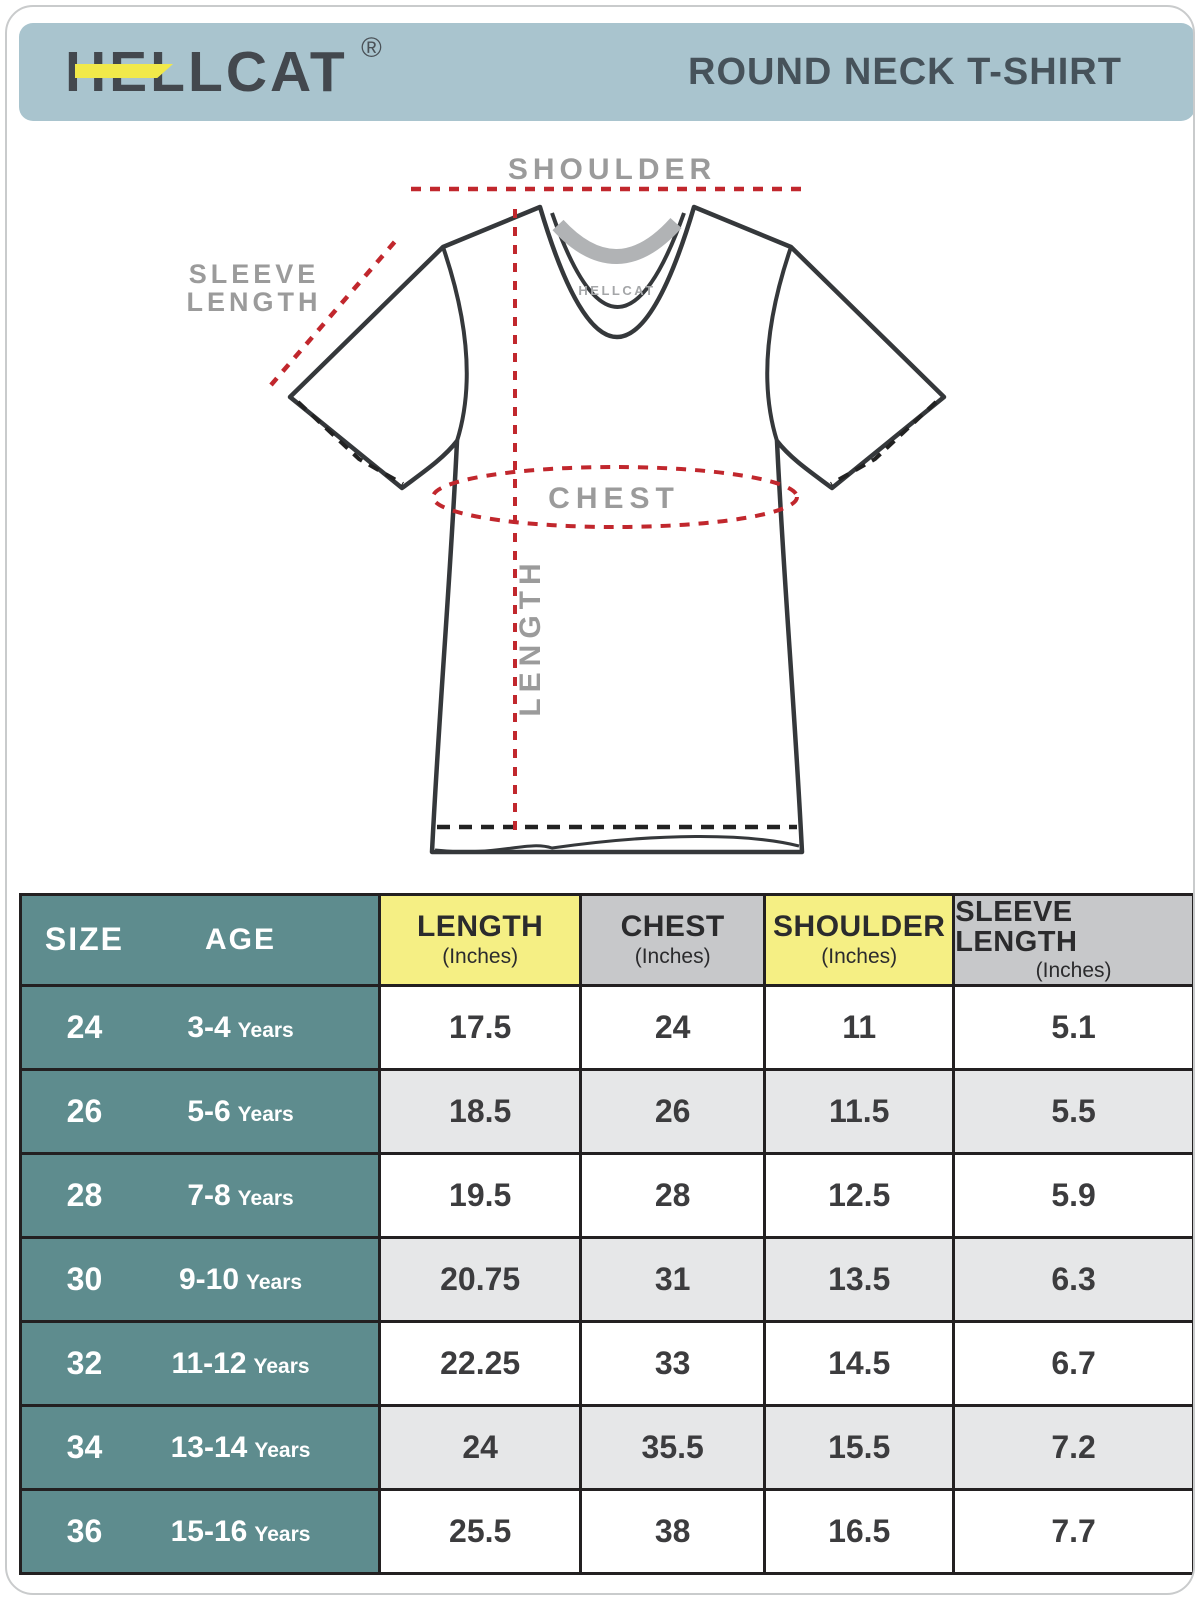 Image resolution: width=1200 pixels, height=1600 pixels. Describe the element at coordinates (84, 1363) in the screenshot. I see `size-value: 32` at that location.